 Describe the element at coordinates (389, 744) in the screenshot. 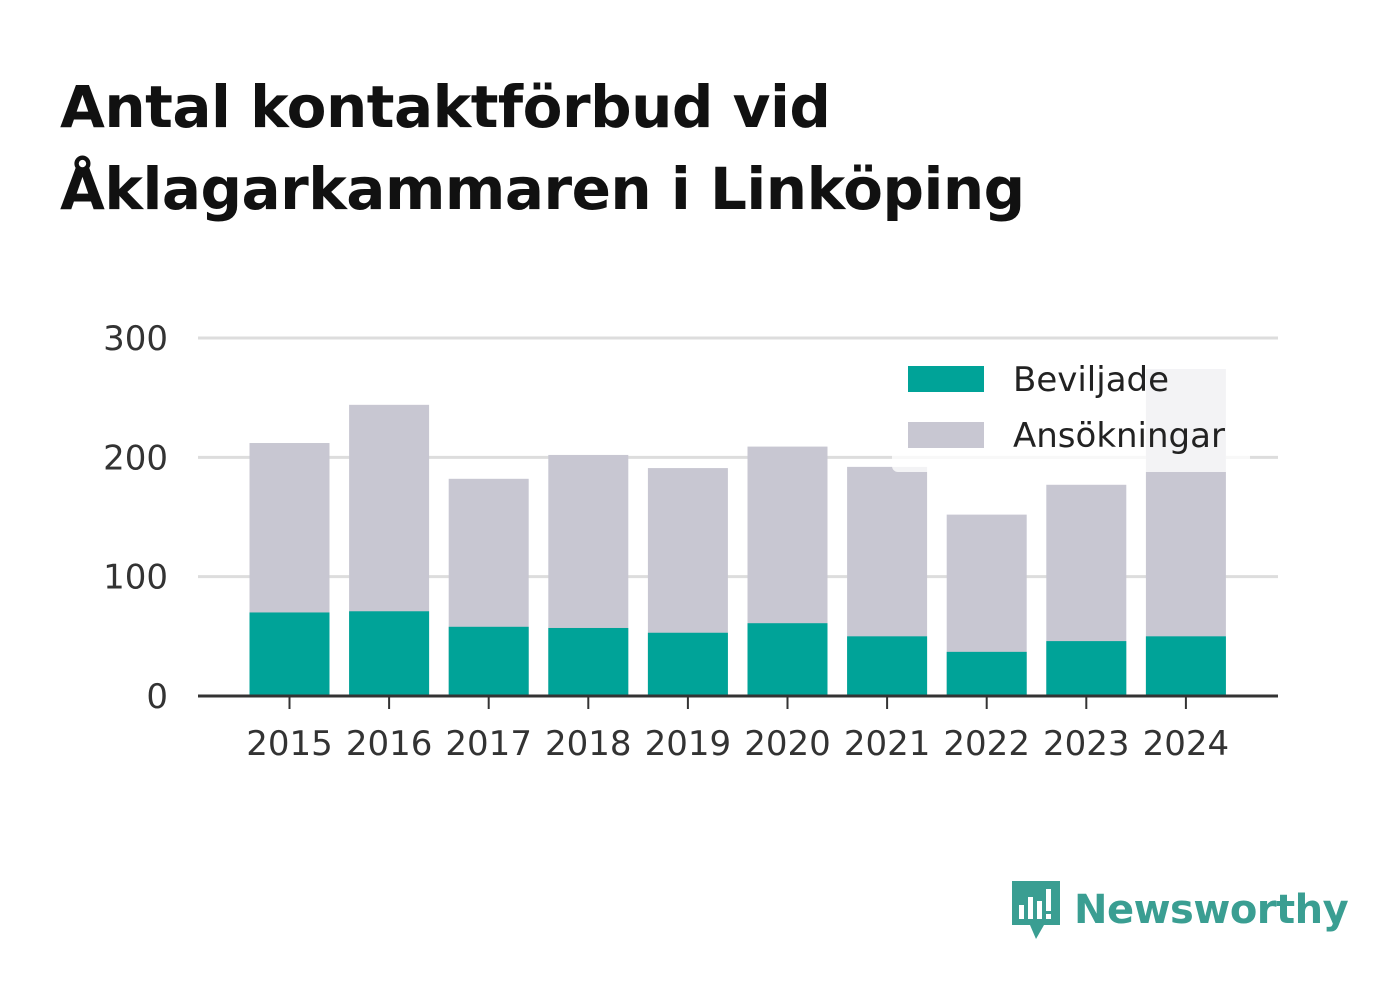

I see `x-tick-label: 2016` at that location.